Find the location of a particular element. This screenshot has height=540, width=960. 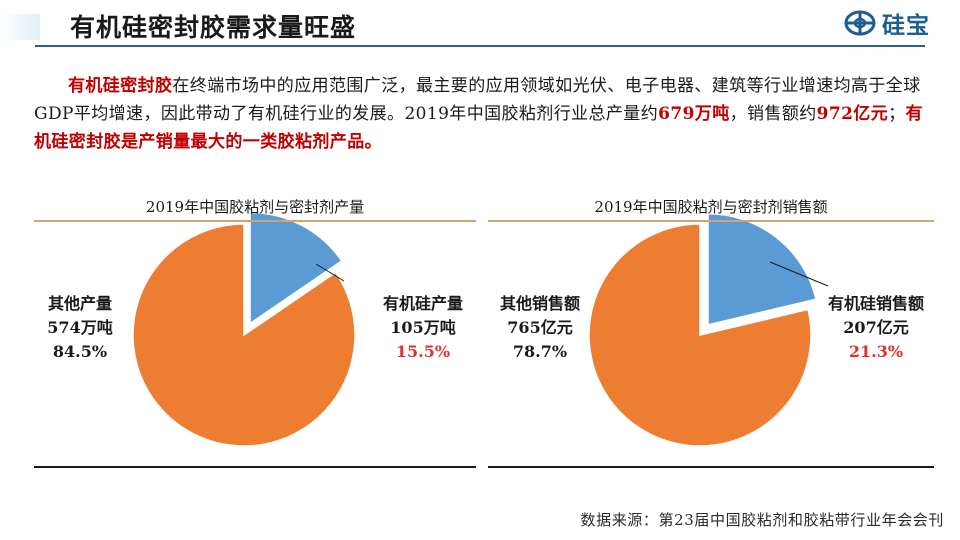

slice-label-silicone-output: 有机硅产量 105万吨 15.5% is located at coordinates (423, 328).